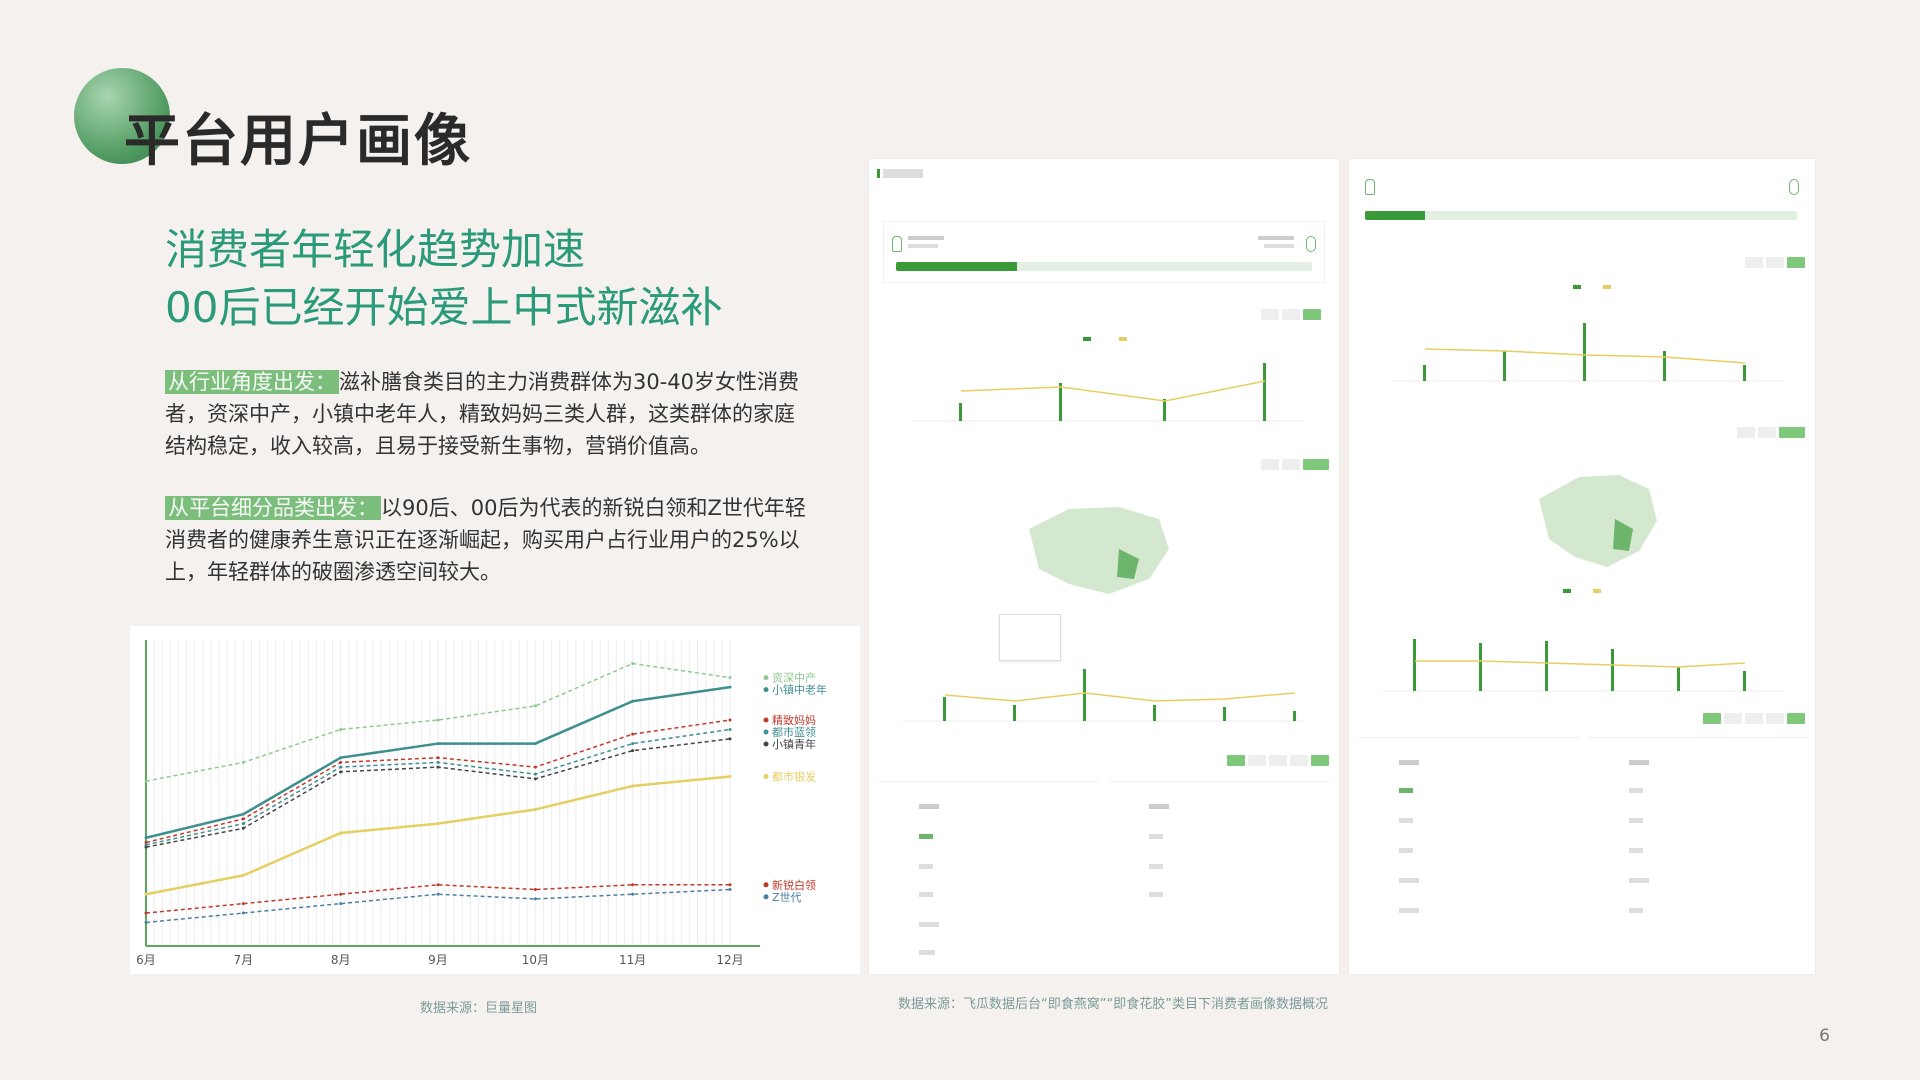  Describe the element at coordinates (794, 885) in the screenshot. I see `series-label: 新锐白领` at that location.